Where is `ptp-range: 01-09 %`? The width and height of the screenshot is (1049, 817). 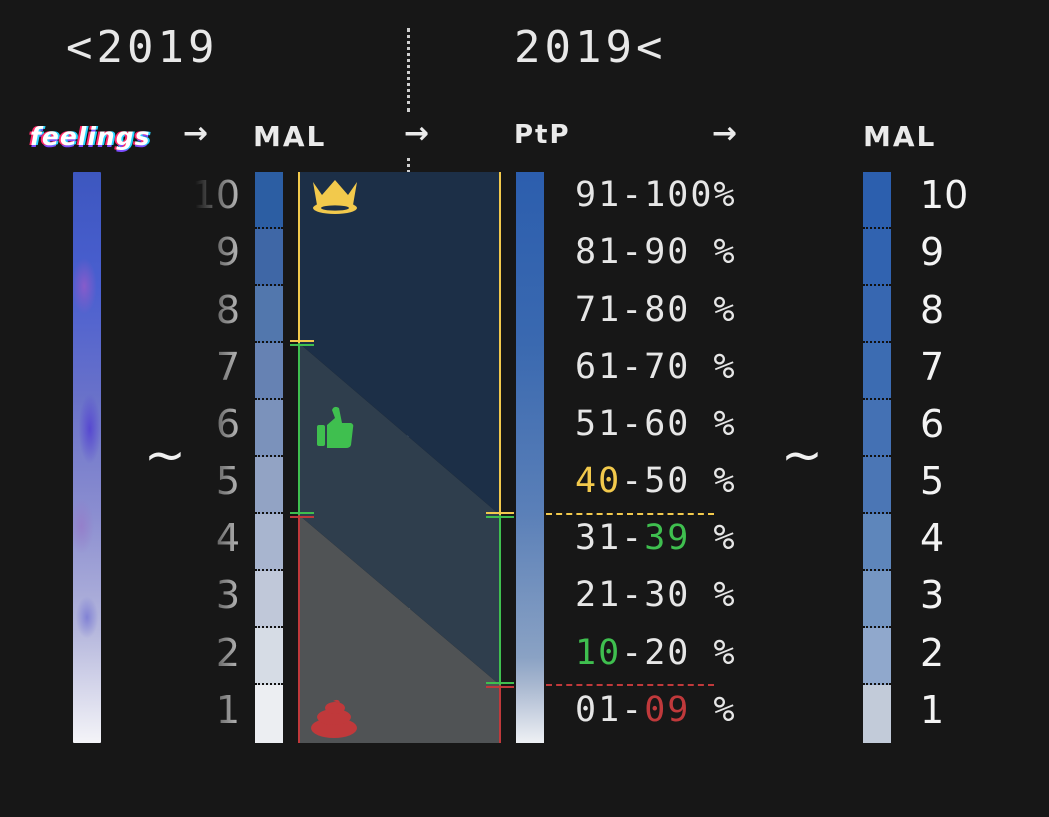
ptp-range: 01-09 % is located at coordinates (656, 710).